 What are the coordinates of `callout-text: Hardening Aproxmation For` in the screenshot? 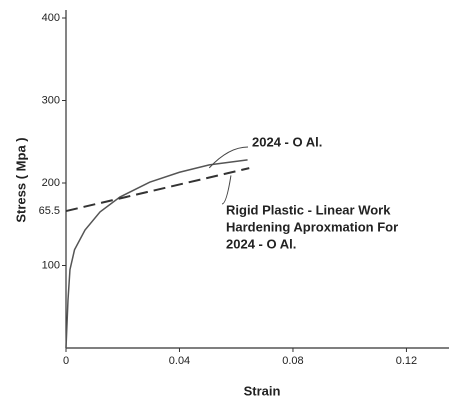 It's located at (312, 226).